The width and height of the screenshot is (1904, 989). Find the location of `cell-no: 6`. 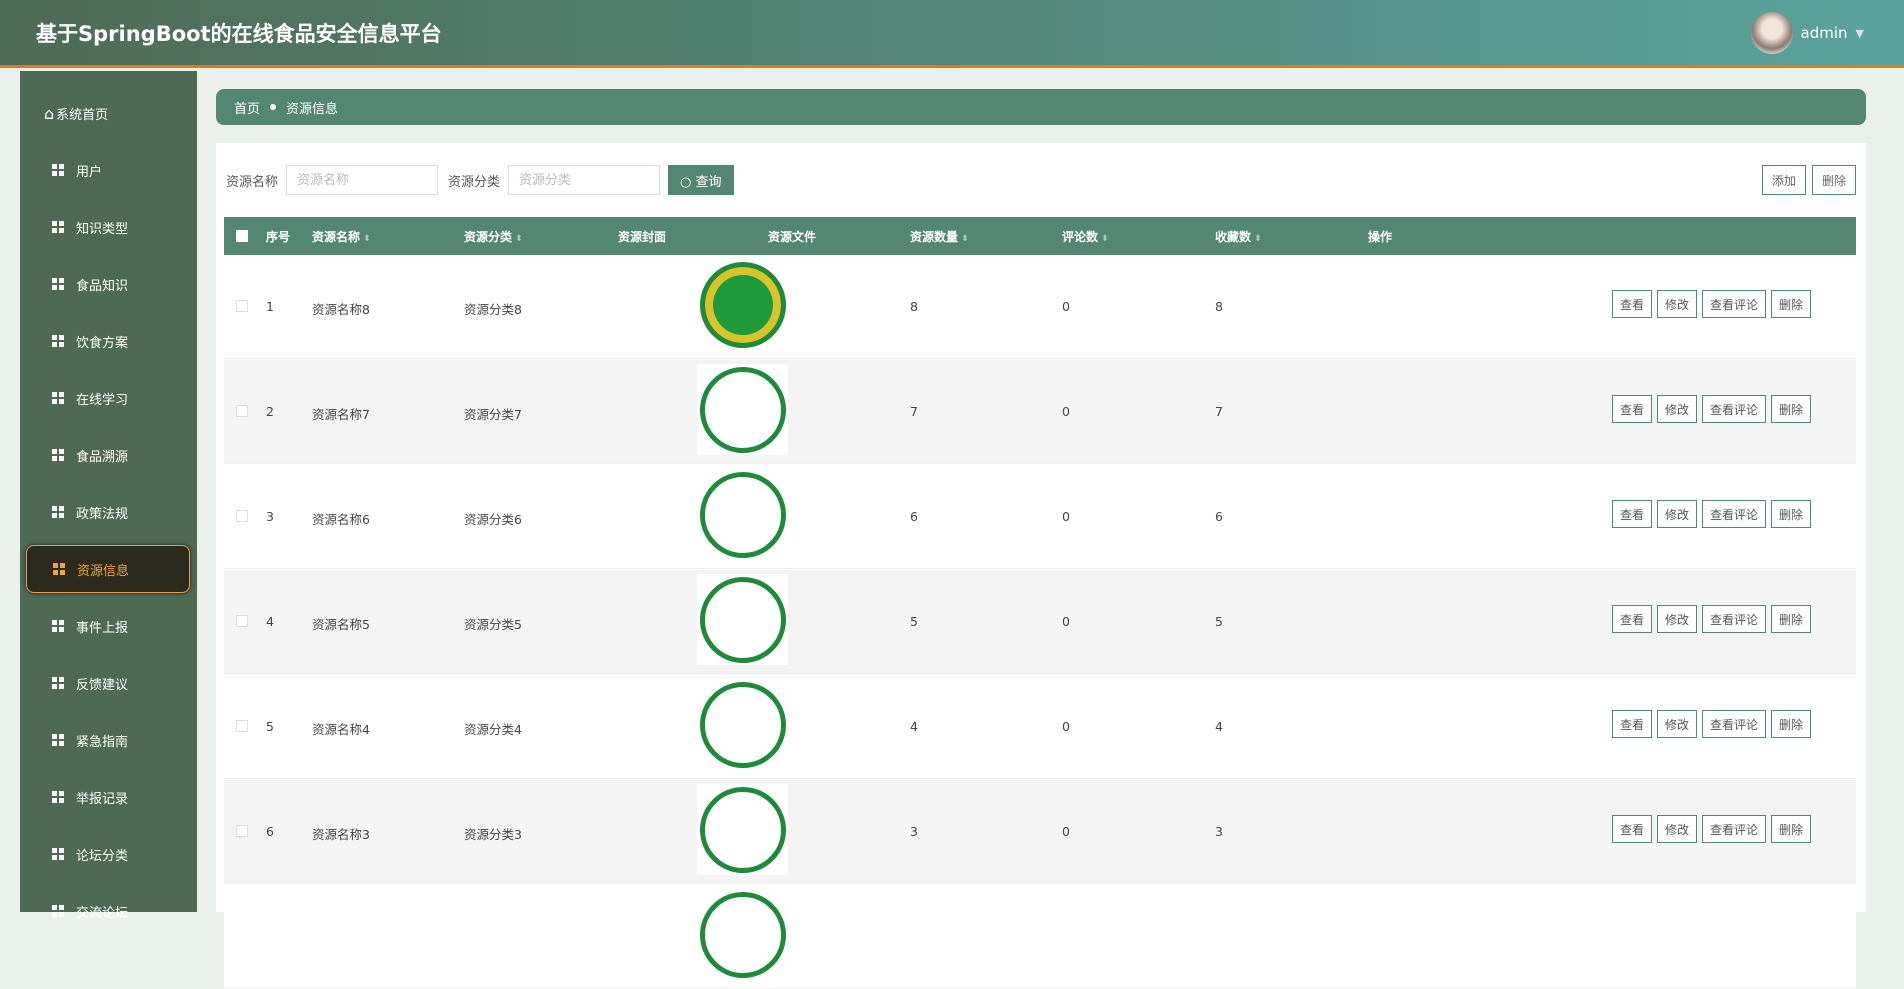

cell-no: 6 is located at coordinates (270, 831).